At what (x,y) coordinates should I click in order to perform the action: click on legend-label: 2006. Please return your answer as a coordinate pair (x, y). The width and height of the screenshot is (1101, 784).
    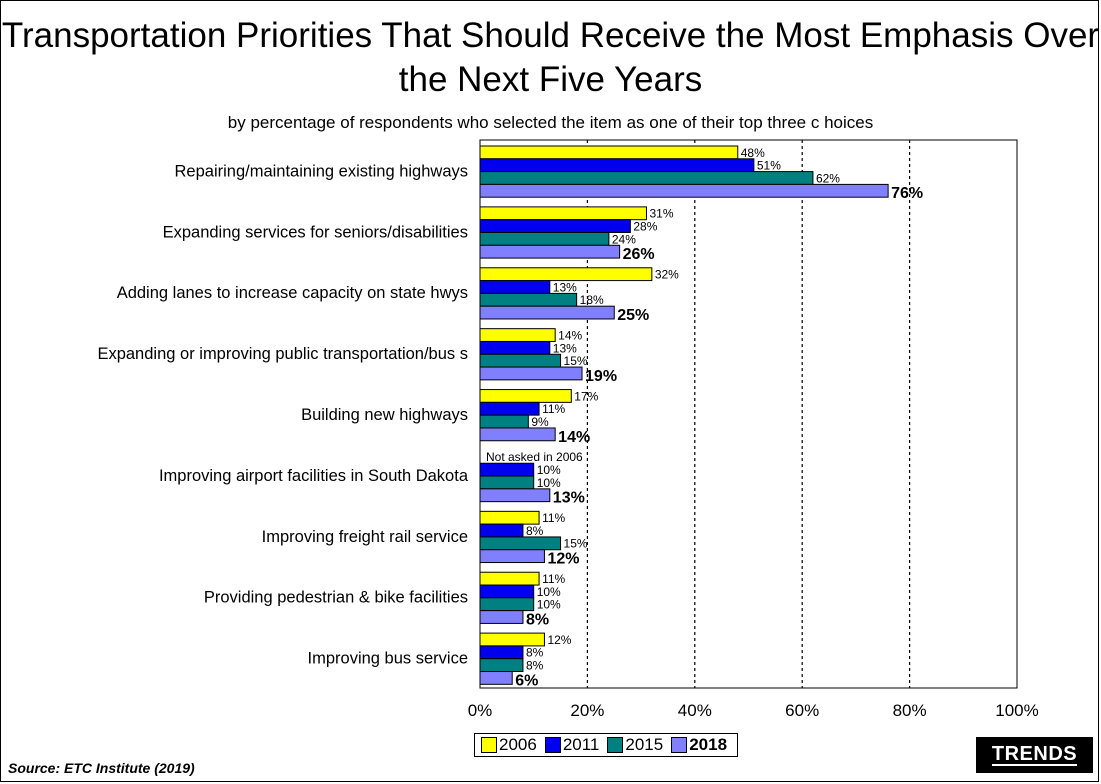
    Looking at the image, I should click on (518, 744).